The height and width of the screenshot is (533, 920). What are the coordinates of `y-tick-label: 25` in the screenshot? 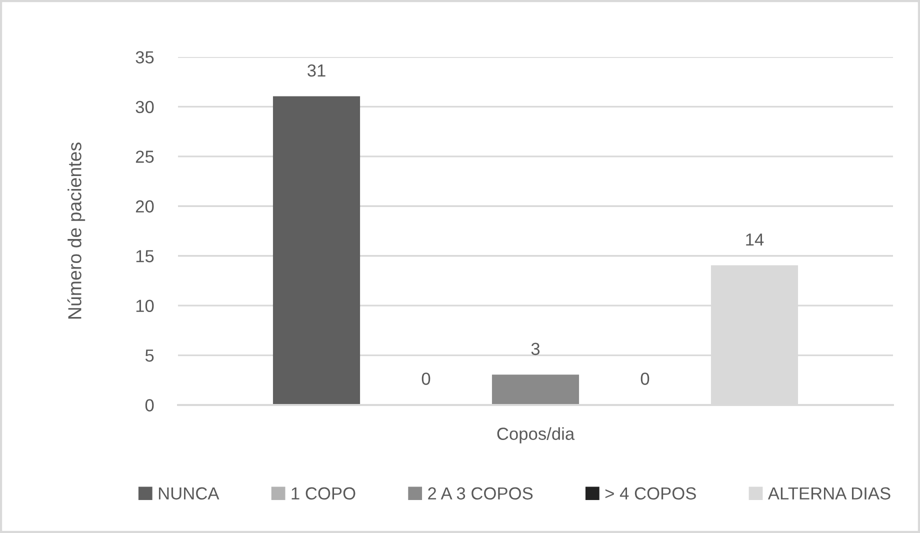 It's located at (145, 156).